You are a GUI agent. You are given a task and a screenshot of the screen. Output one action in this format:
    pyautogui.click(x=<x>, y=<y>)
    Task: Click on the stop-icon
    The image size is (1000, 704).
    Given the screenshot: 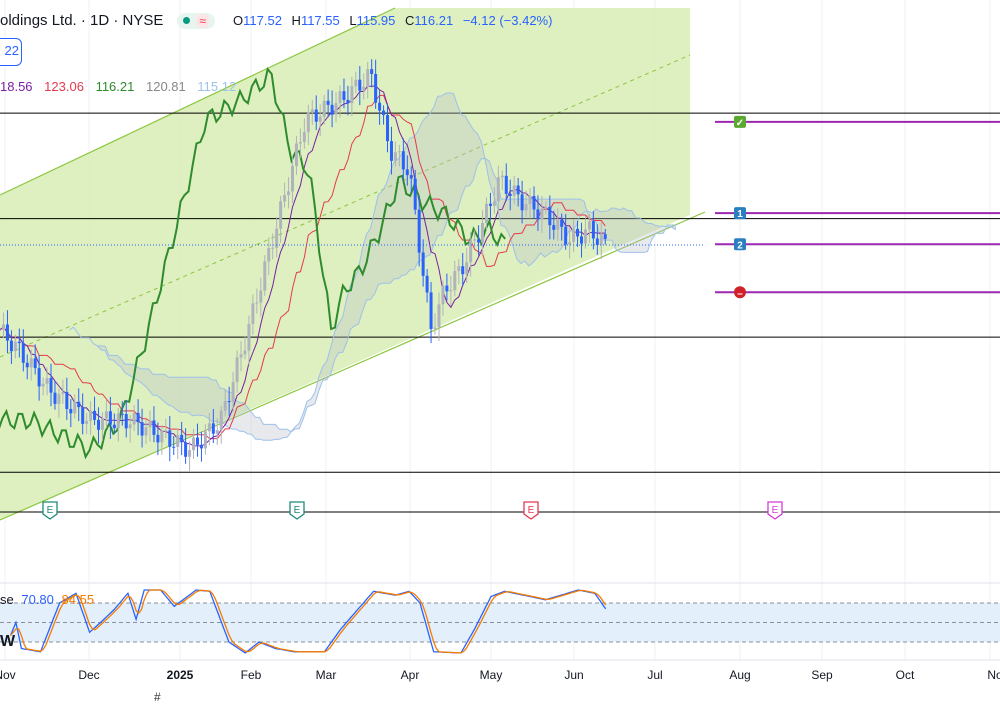 What is the action you would take?
    pyautogui.click(x=740, y=292)
    